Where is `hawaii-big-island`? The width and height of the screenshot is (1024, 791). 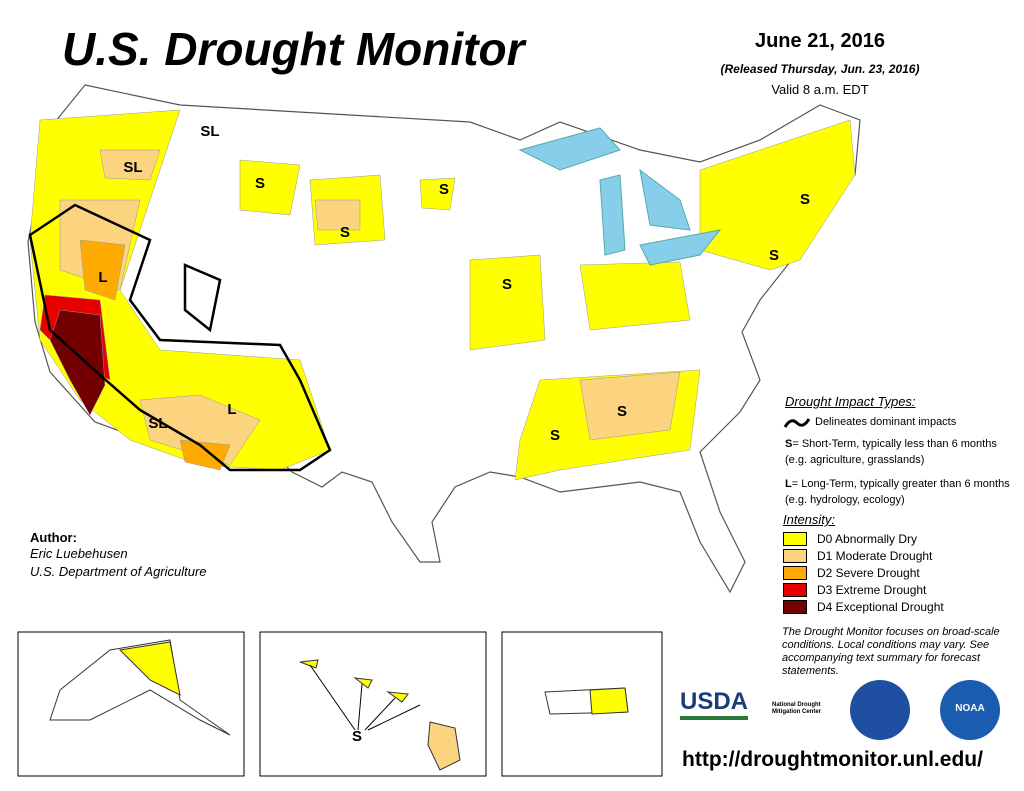 hawaii-big-island is located at coordinates (444, 746).